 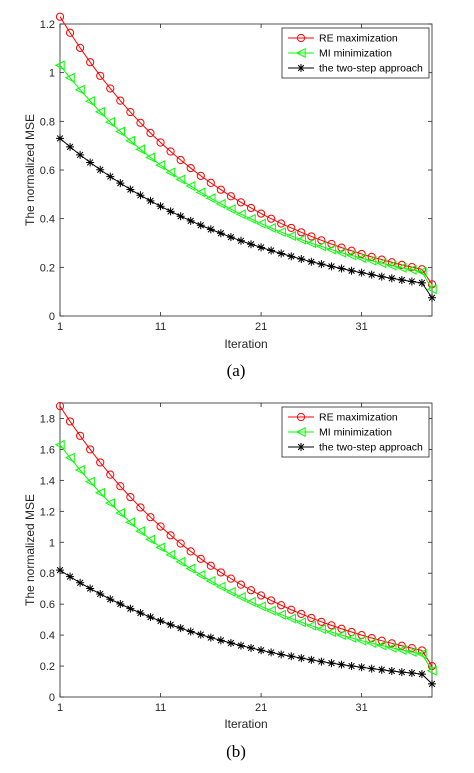 What do you see at coordinates (236, 751) in the screenshot?
I see `panel-caption: (b)` at bounding box center [236, 751].